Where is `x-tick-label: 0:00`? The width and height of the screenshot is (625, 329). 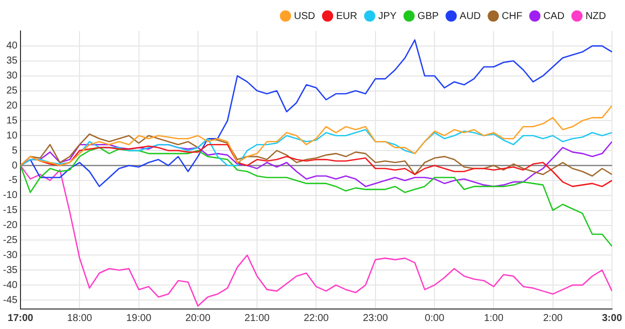 x-tick-label: 0:00 is located at coordinates (434, 318).